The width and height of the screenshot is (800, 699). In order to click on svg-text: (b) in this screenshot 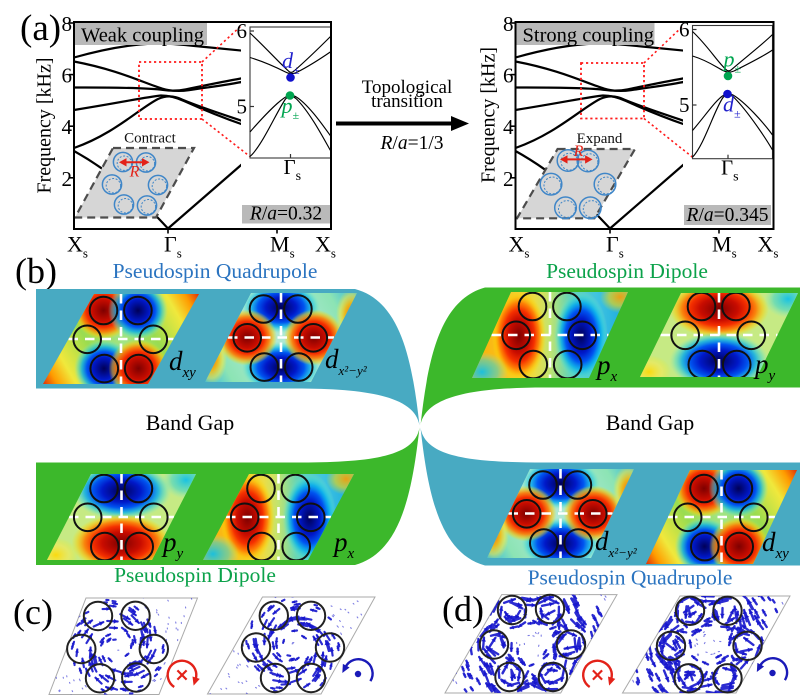, I will do `click(36, 271)`.